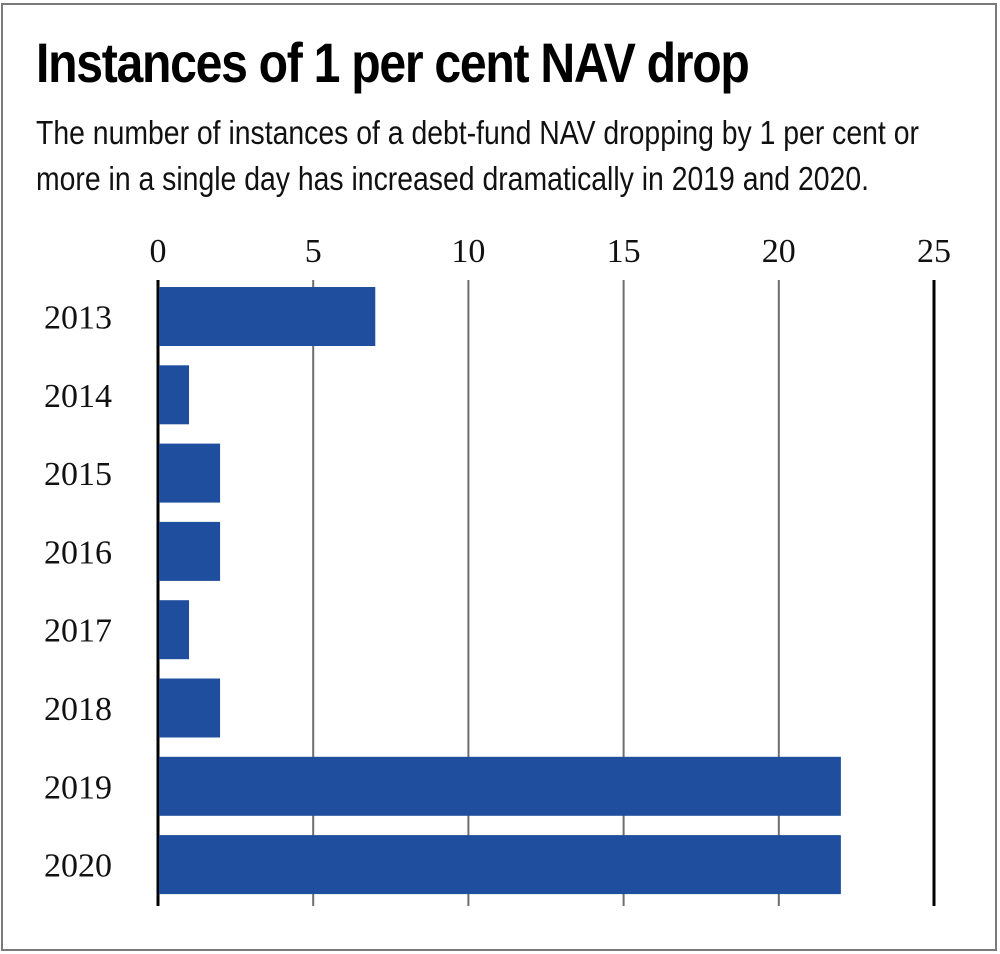  What do you see at coordinates (174, 395) in the screenshot?
I see `bar-2014` at bounding box center [174, 395].